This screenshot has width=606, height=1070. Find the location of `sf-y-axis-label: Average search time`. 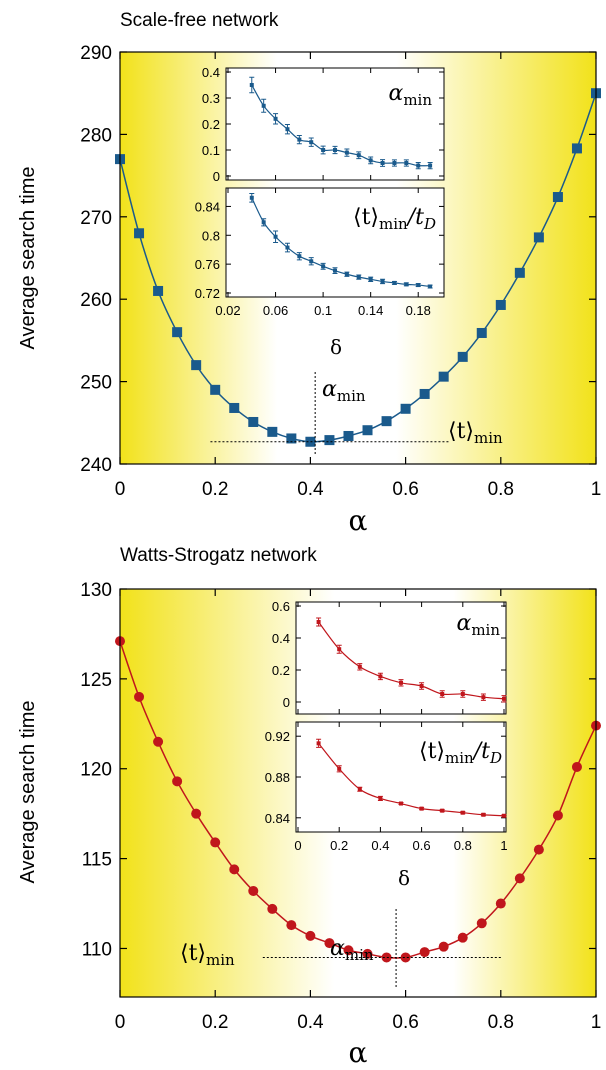

sf-y-axis-label: Average search time is located at coordinates (28, 257).